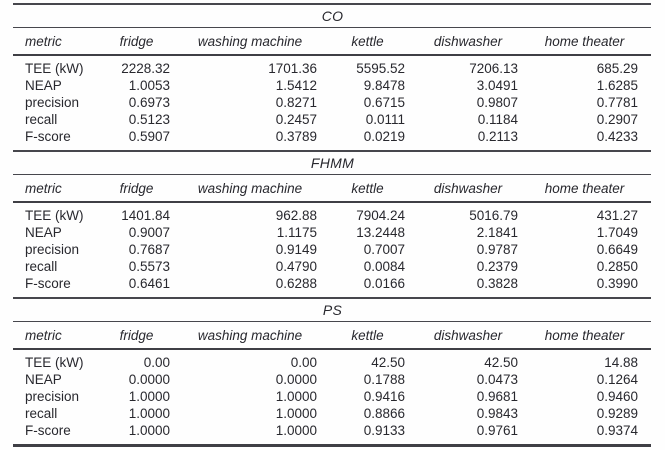 The height and width of the screenshot is (450, 665). What do you see at coordinates (617, 232) in the screenshot?
I see `value-cell: 1.7049` at bounding box center [617, 232].